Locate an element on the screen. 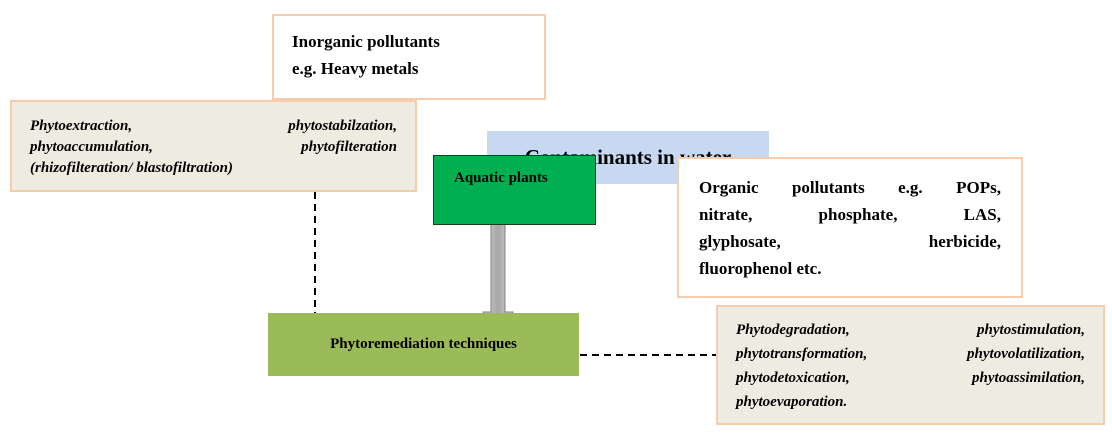 The height and width of the screenshot is (433, 1112). box-text: Aquatic plants is located at coordinates (501, 178).